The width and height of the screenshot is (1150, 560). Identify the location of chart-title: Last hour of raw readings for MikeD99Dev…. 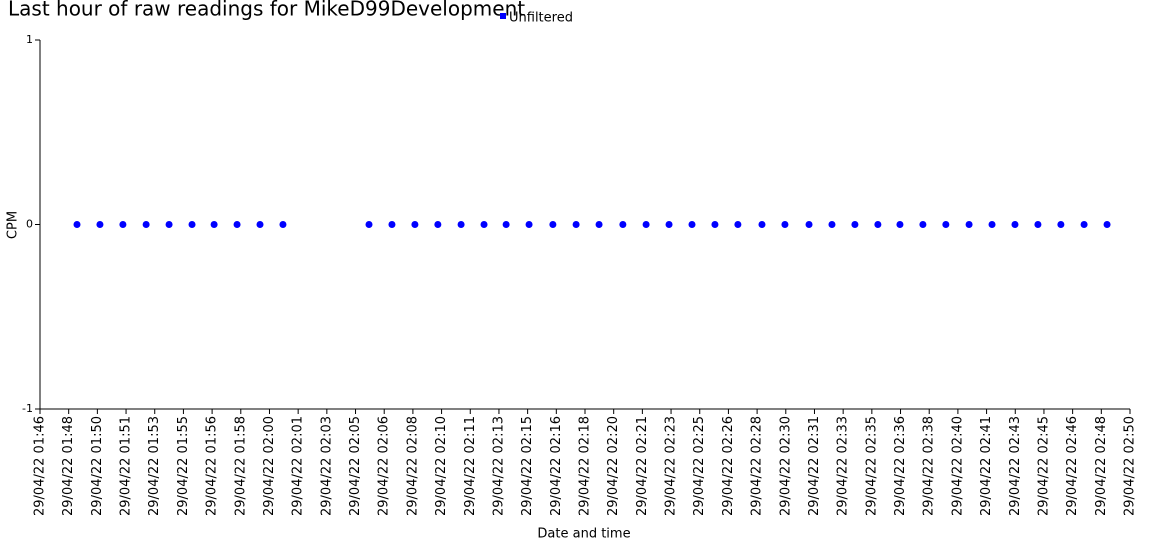
(266, 10).